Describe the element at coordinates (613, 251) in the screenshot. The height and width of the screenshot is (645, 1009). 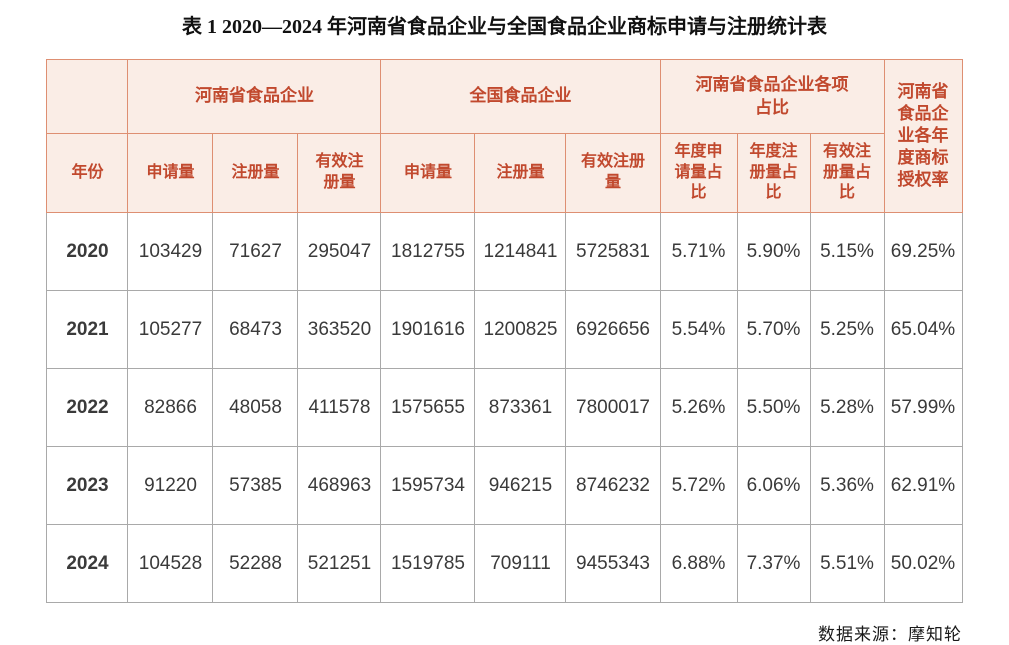
I see `cell-national-valid: 5725831` at that location.